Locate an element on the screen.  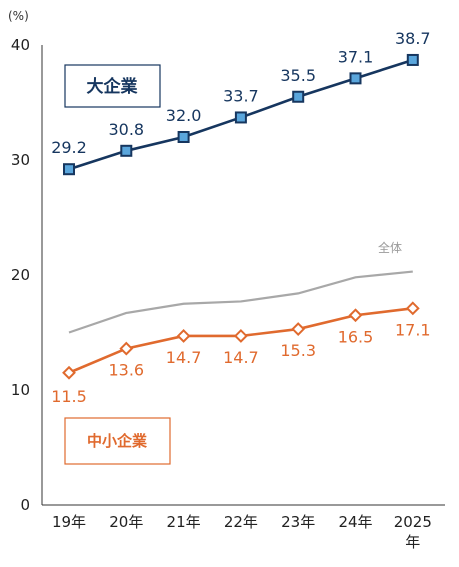
x-tick-labels: 19年 20年 21年 22年 23年 24年 2025 年 is located at coordinates (242, 532).